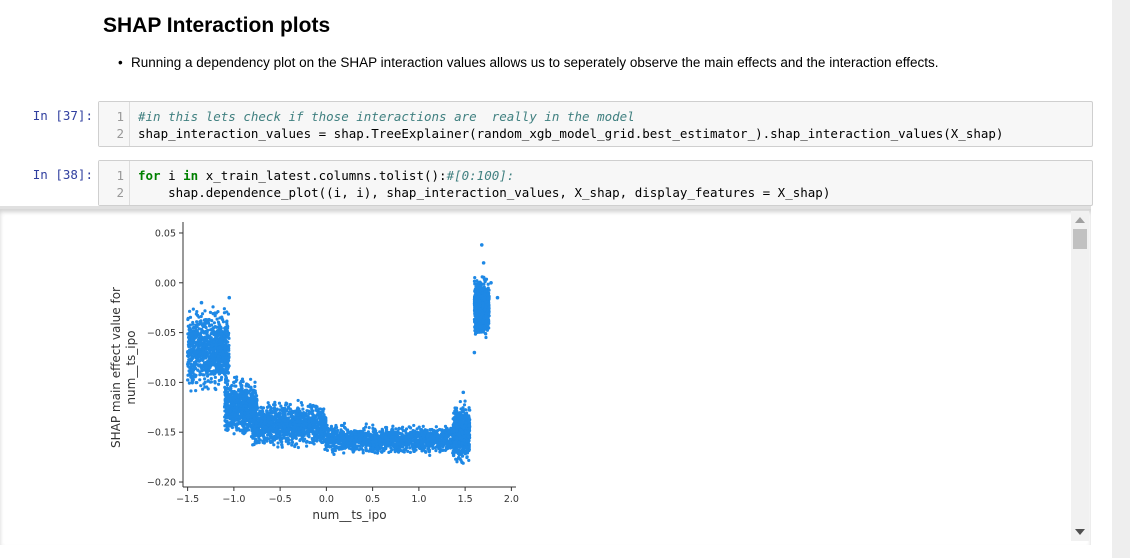 The height and width of the screenshot is (558, 1130). Describe the element at coordinates (191, 175) in the screenshot. I see `keyword-in: in` at that location.